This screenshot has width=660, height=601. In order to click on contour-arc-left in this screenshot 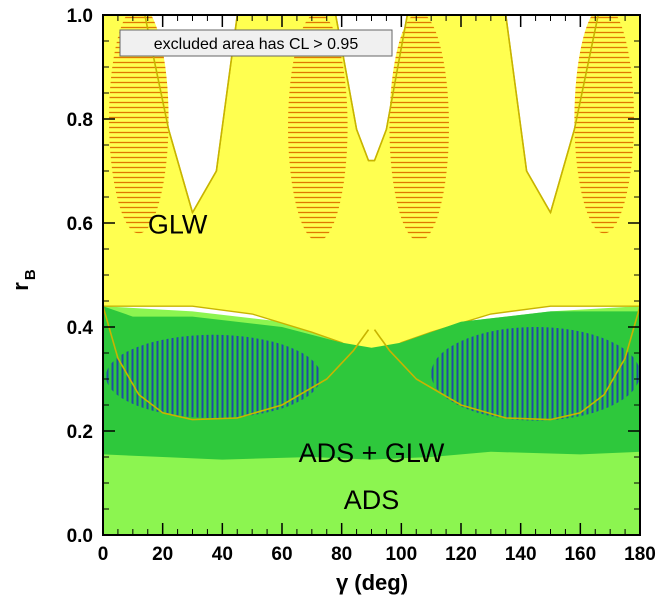, I will do `click(236, 363)`.